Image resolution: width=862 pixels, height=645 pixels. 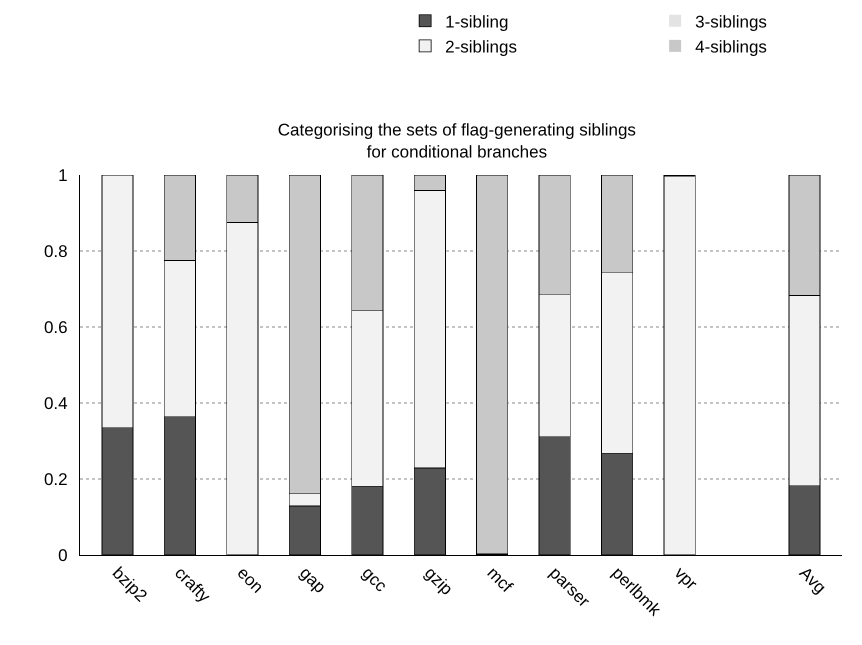 What do you see at coordinates (731, 22) in the screenshot?
I see `legend-label: 3-siblings` at bounding box center [731, 22].